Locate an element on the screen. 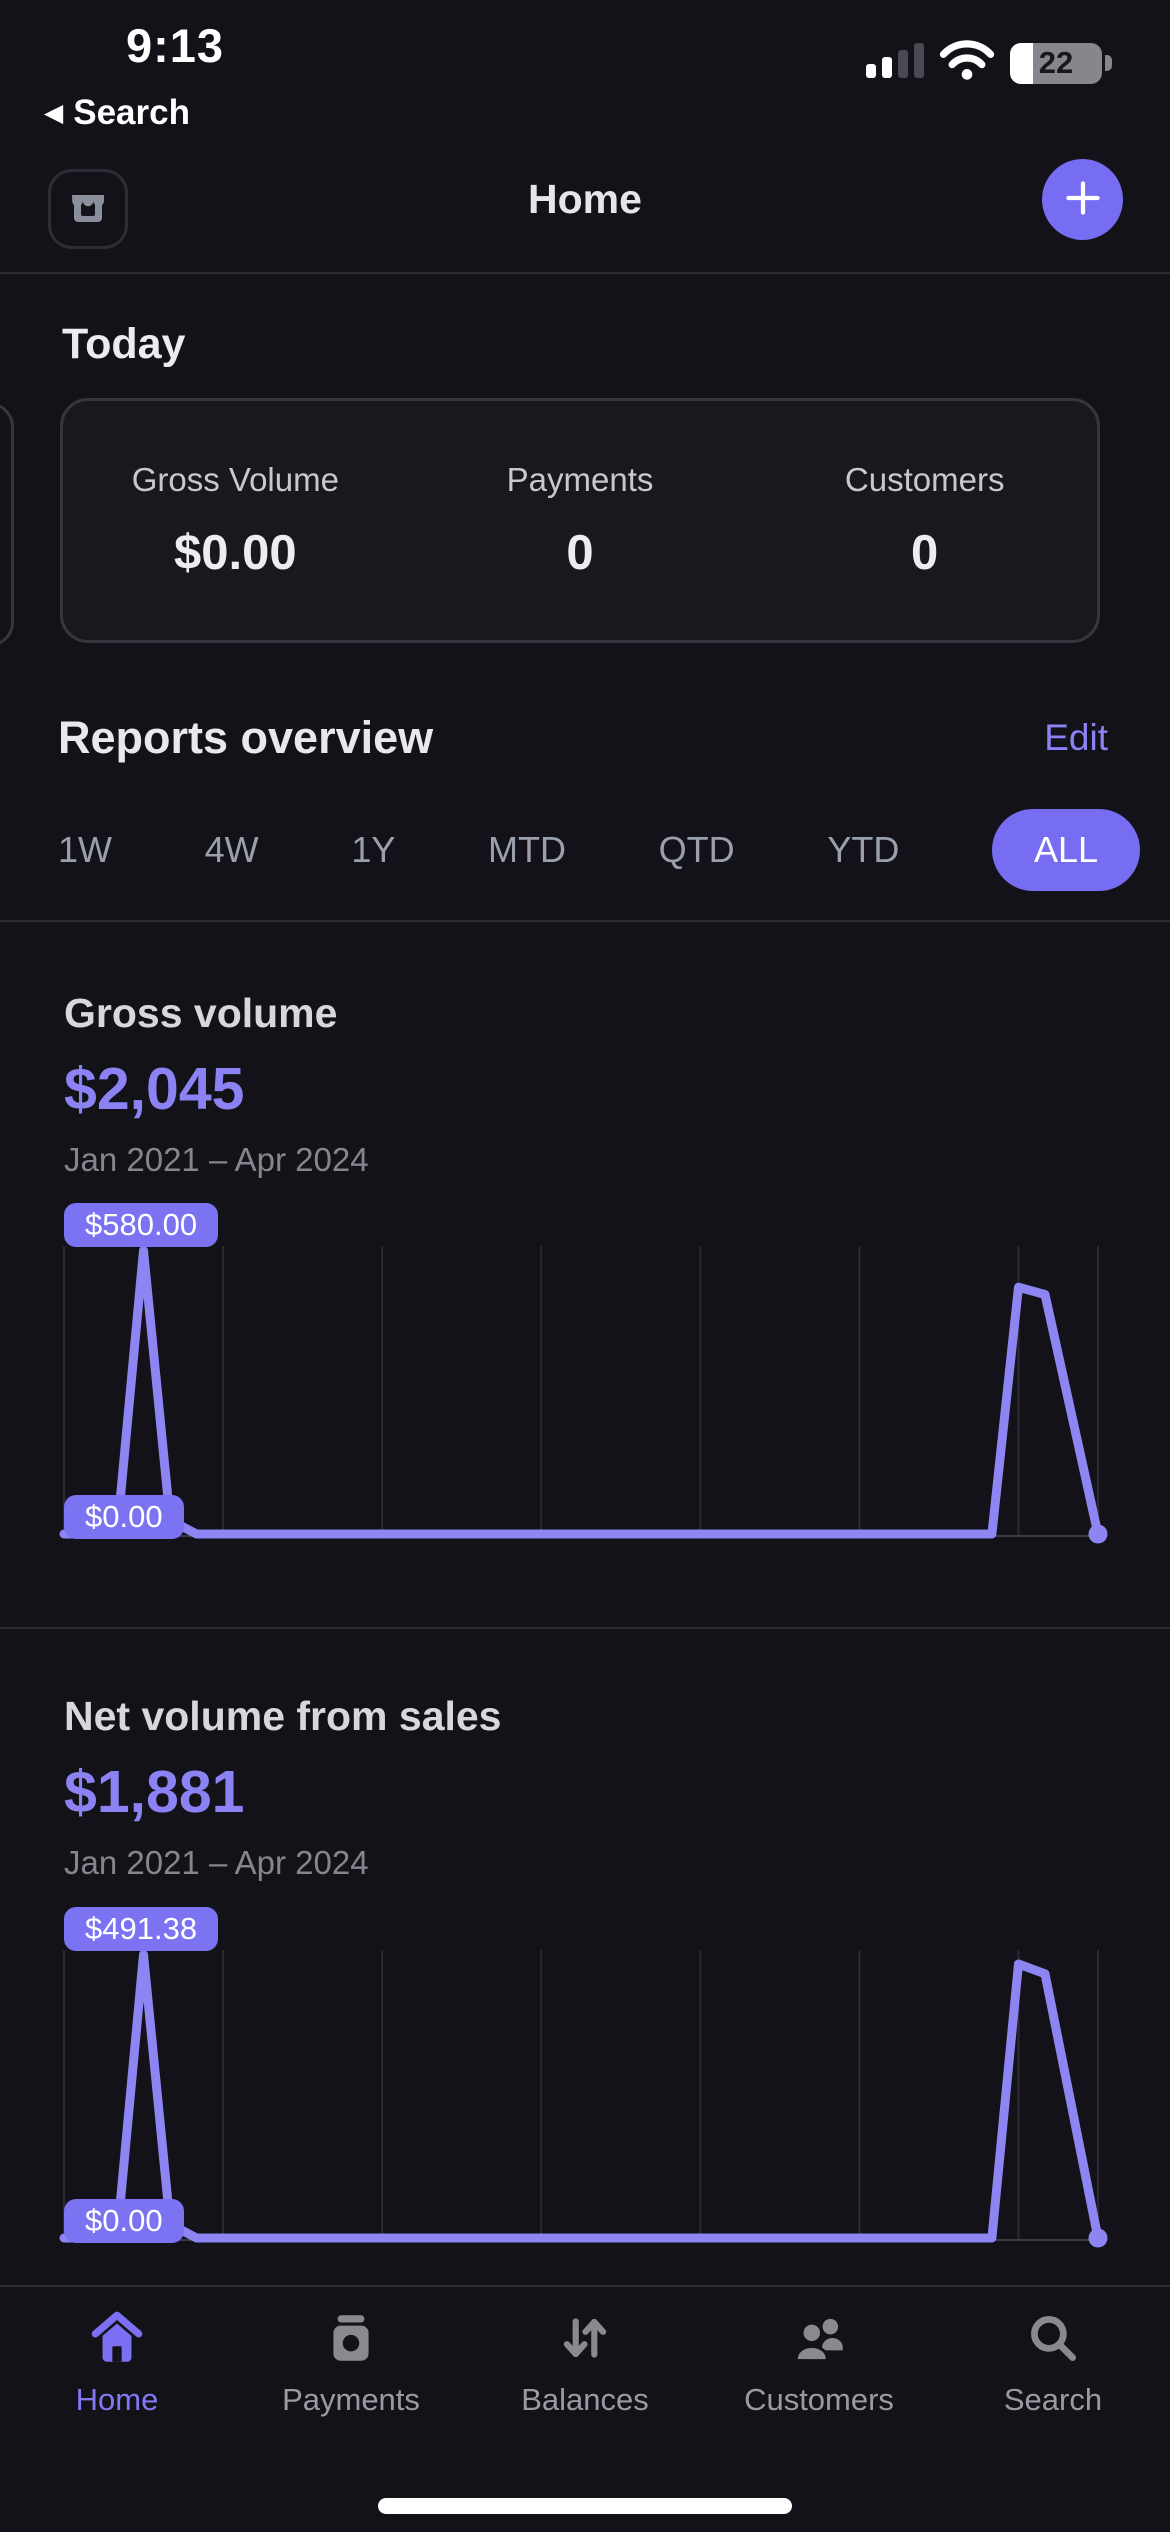 This screenshot has width=1170, height=2532. battery-icon: 22 is located at coordinates (1061, 63).